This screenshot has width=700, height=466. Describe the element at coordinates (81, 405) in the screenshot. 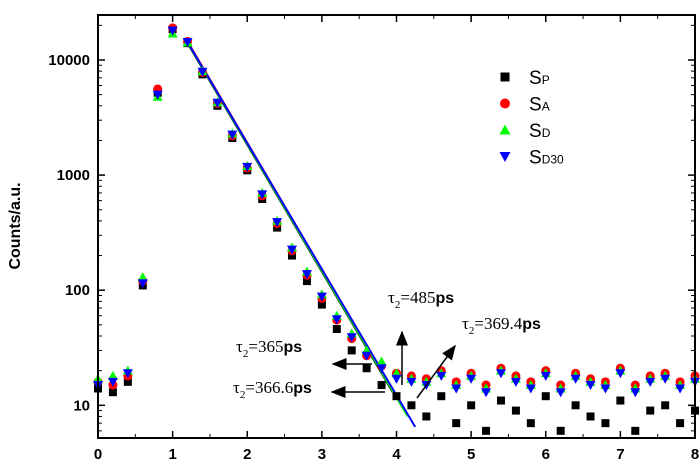

I see `y-tick-label: 10` at that location.